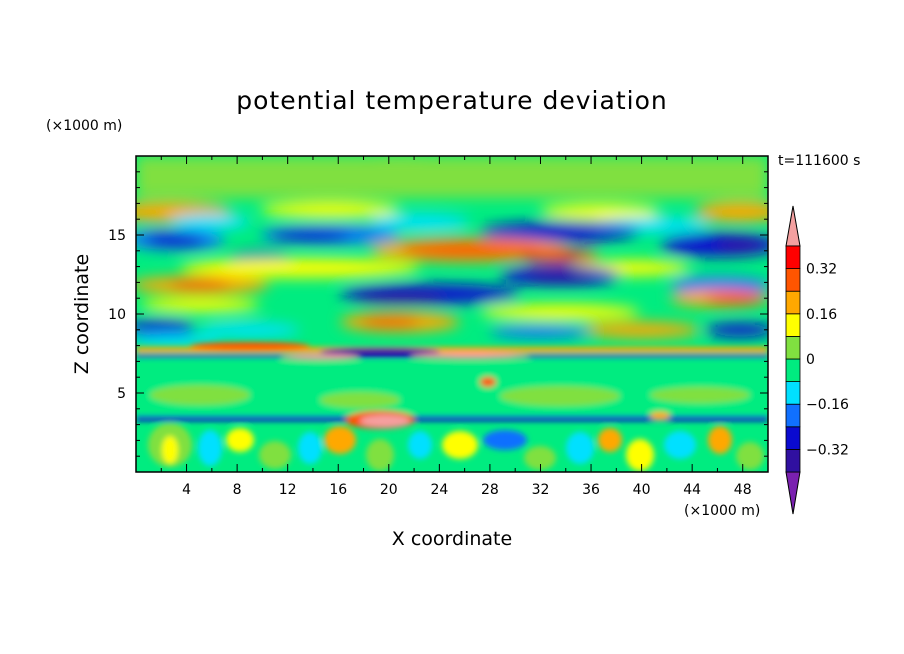 The image size is (904, 654). I want to click on y-tick-label: 10, so click(117, 315).